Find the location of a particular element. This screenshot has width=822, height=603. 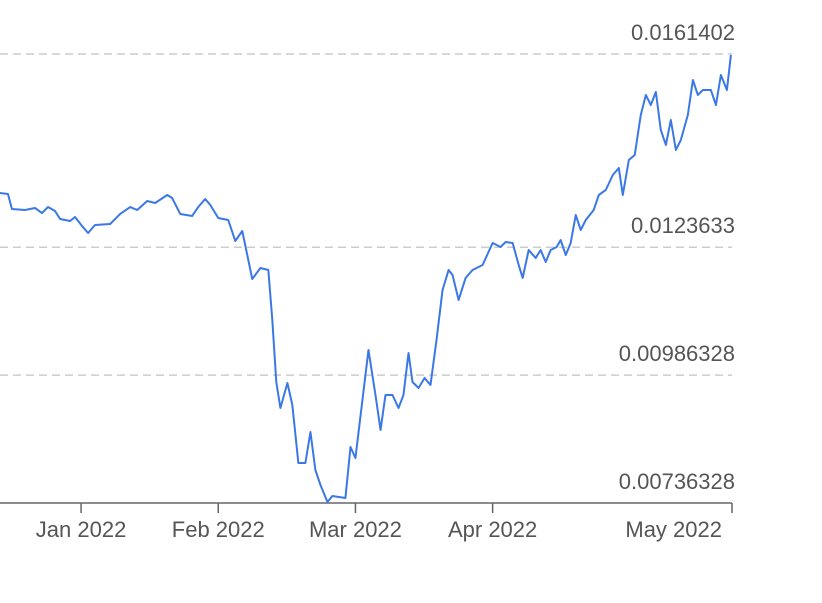

x-tick-label: May 2022 is located at coordinates (673, 529).